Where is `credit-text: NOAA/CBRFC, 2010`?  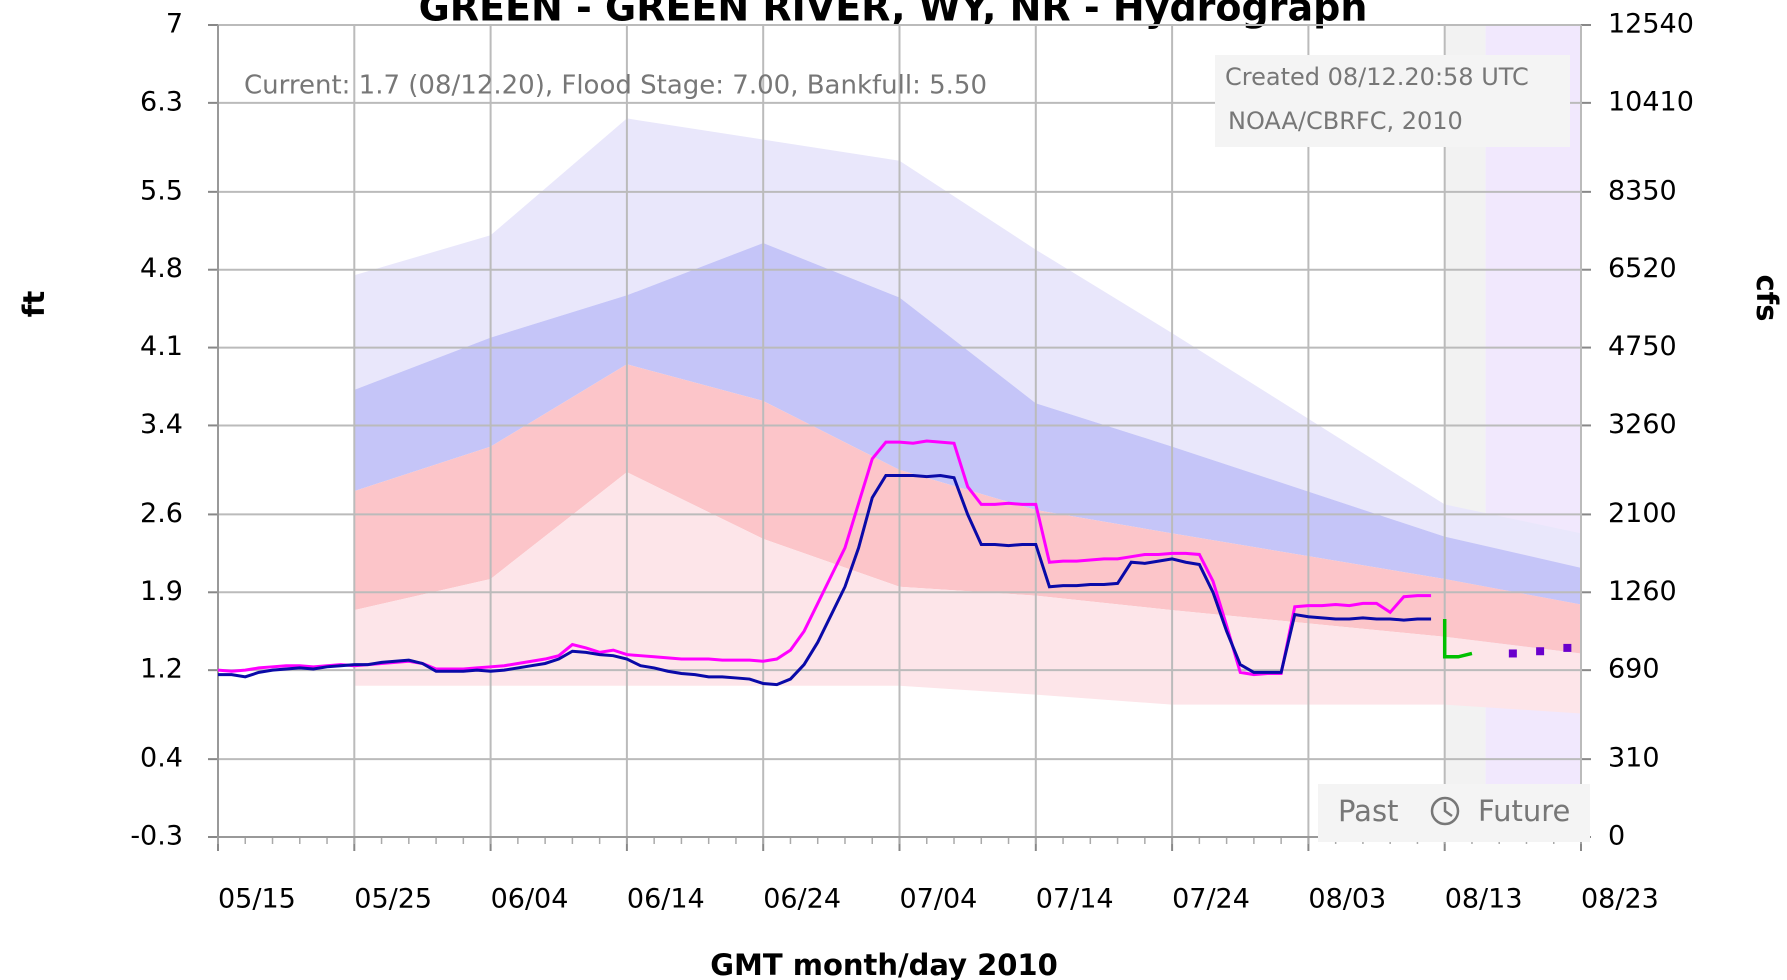
credit-text: NOAA/CBRFC, 2010 is located at coordinates (1345, 121).